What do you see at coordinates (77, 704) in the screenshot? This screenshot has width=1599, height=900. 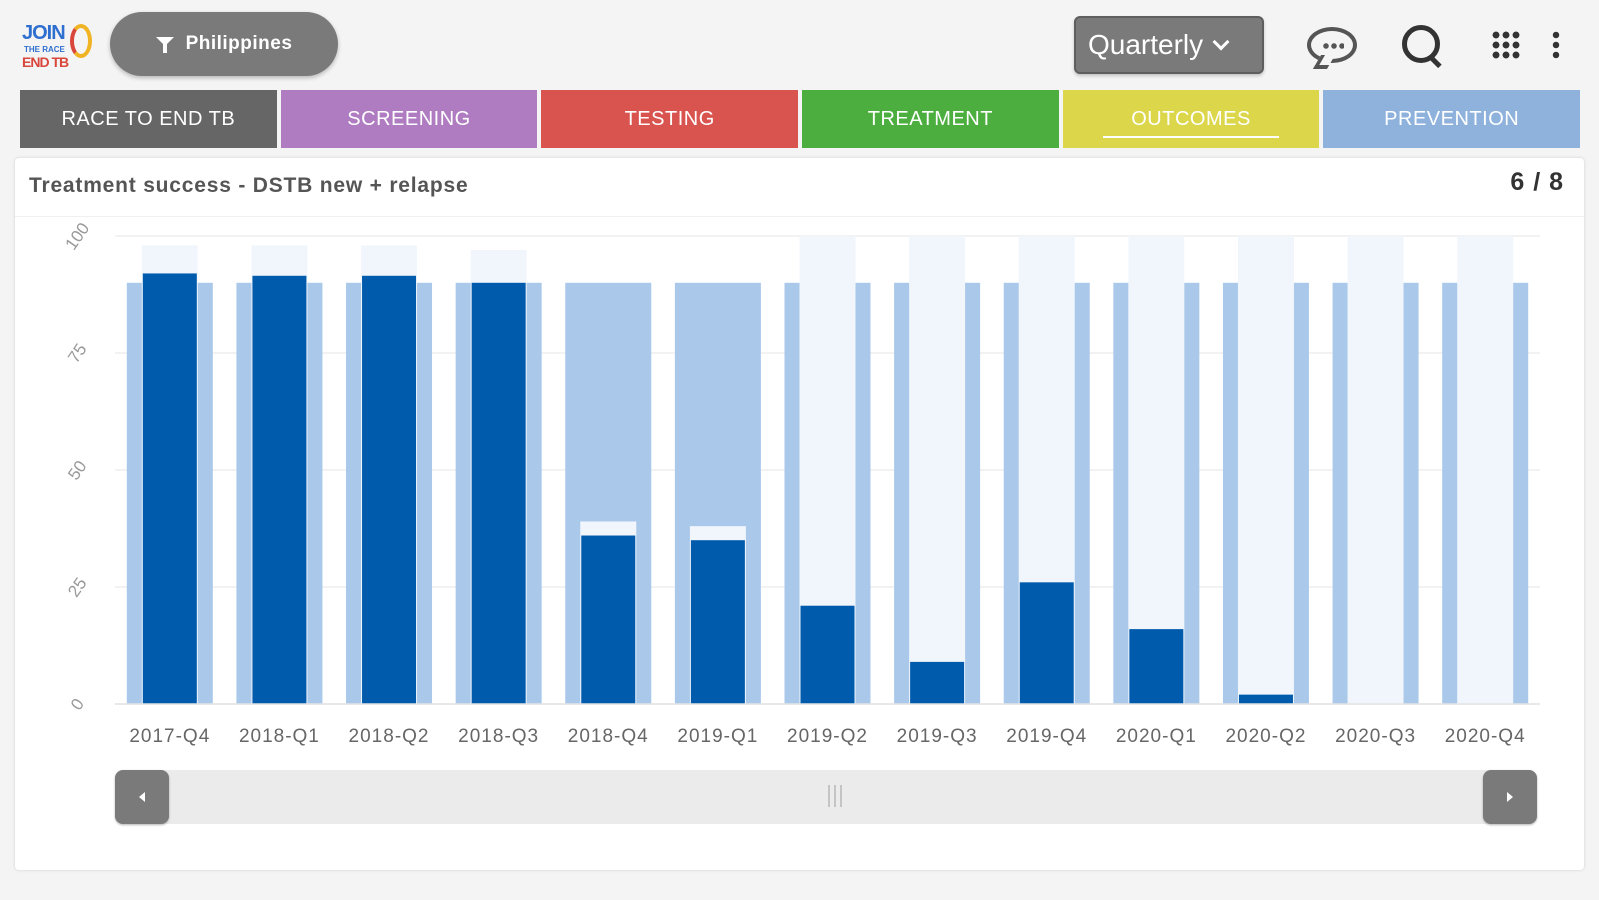 I see `y-tick-label: 0` at bounding box center [77, 704].